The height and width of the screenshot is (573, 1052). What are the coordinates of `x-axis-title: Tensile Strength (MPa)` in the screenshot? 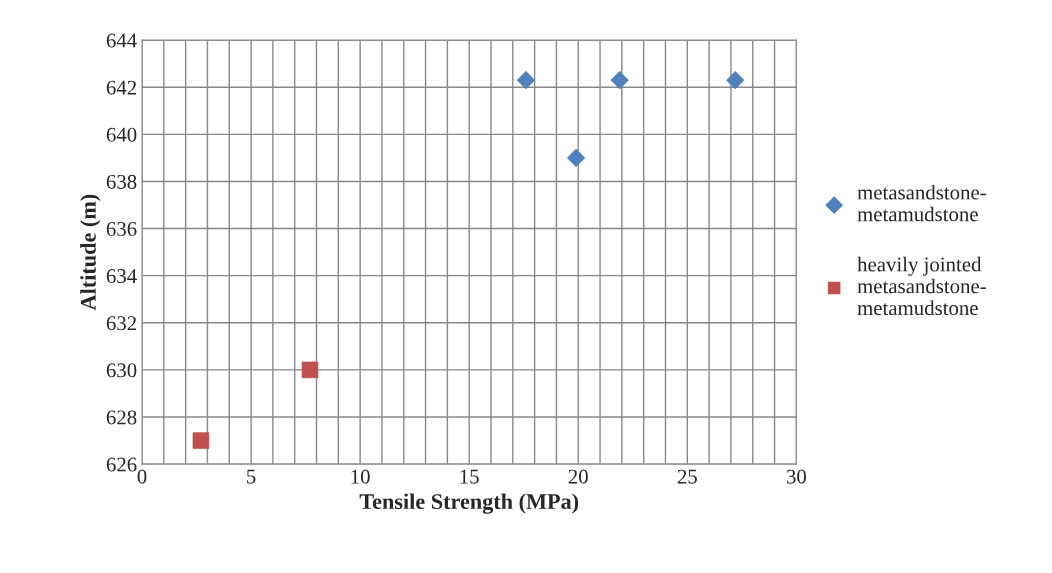 It's located at (469, 503).